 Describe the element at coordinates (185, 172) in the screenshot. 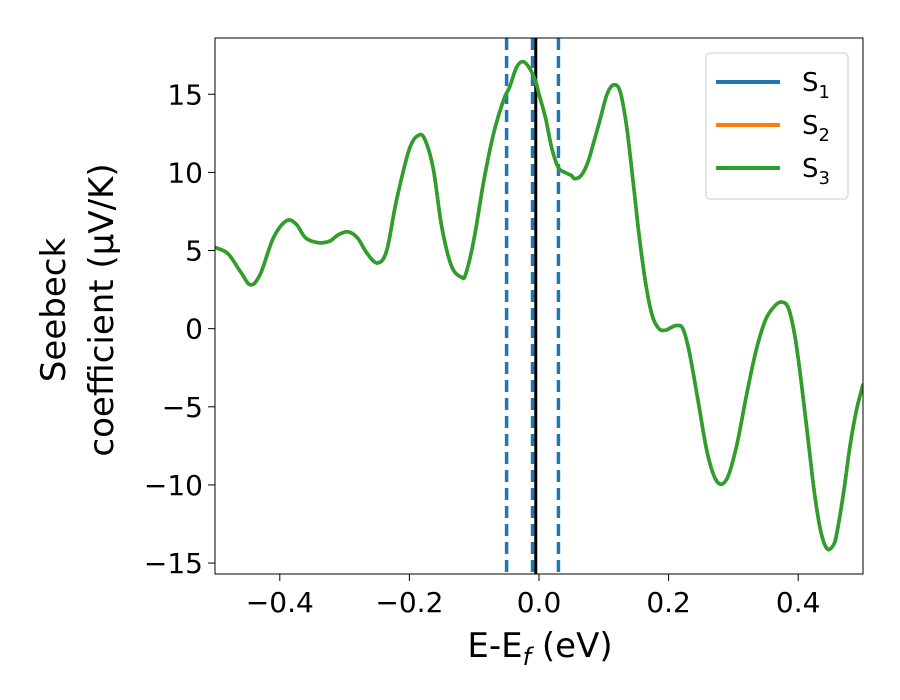

I see `y-tick-label: 10` at that location.